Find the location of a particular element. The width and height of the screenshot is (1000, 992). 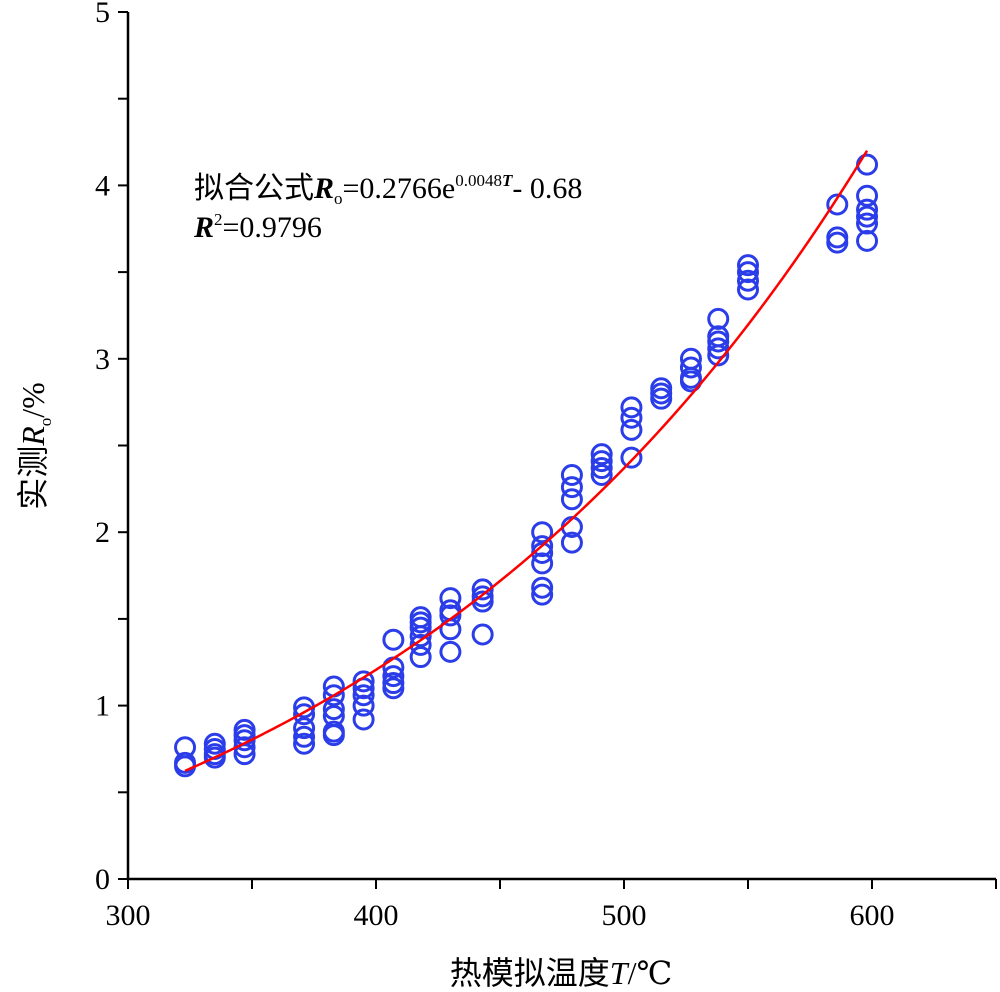

r-squared: R2=0.9796 is located at coordinates (257, 227).